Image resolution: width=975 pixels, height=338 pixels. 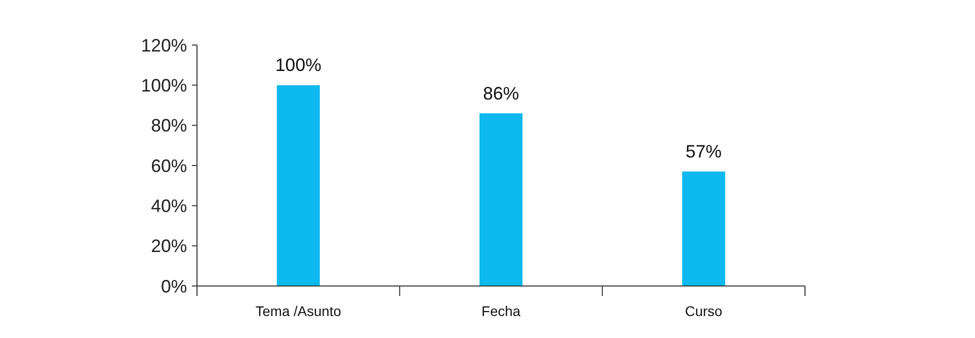 What do you see at coordinates (168, 126) in the screenshot?
I see `y-tick-label: 80%` at bounding box center [168, 126].